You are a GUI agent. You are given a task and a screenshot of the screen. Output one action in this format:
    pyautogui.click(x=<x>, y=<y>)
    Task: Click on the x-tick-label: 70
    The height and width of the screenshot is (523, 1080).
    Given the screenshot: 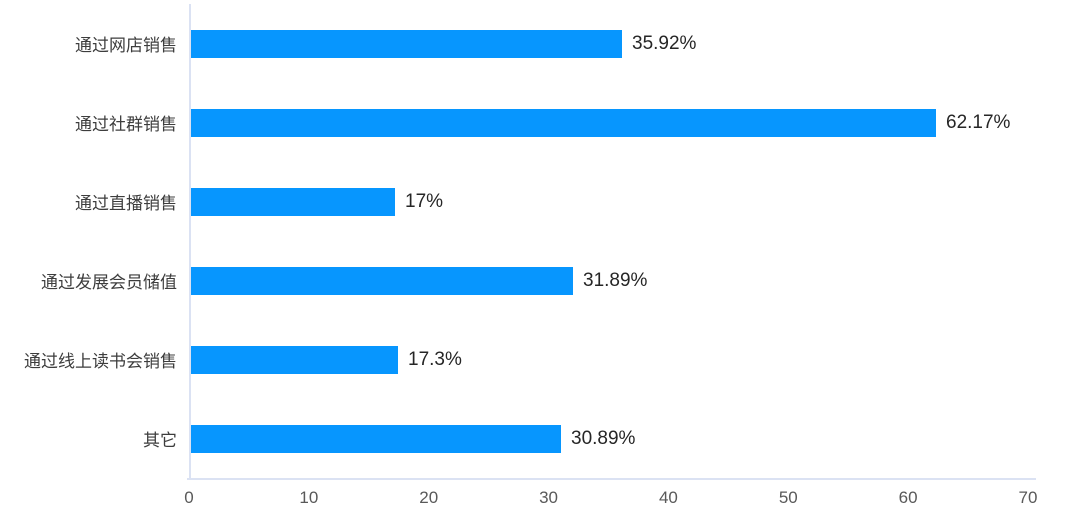 What is the action you would take?
    pyautogui.click(x=1028, y=497)
    